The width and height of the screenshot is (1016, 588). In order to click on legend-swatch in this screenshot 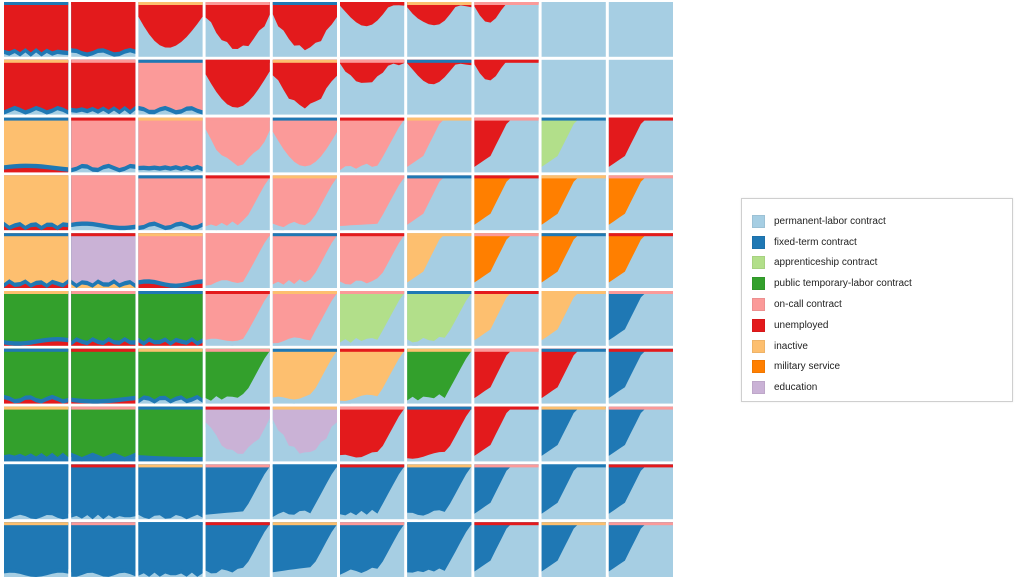, I will do `click(758, 346)`.